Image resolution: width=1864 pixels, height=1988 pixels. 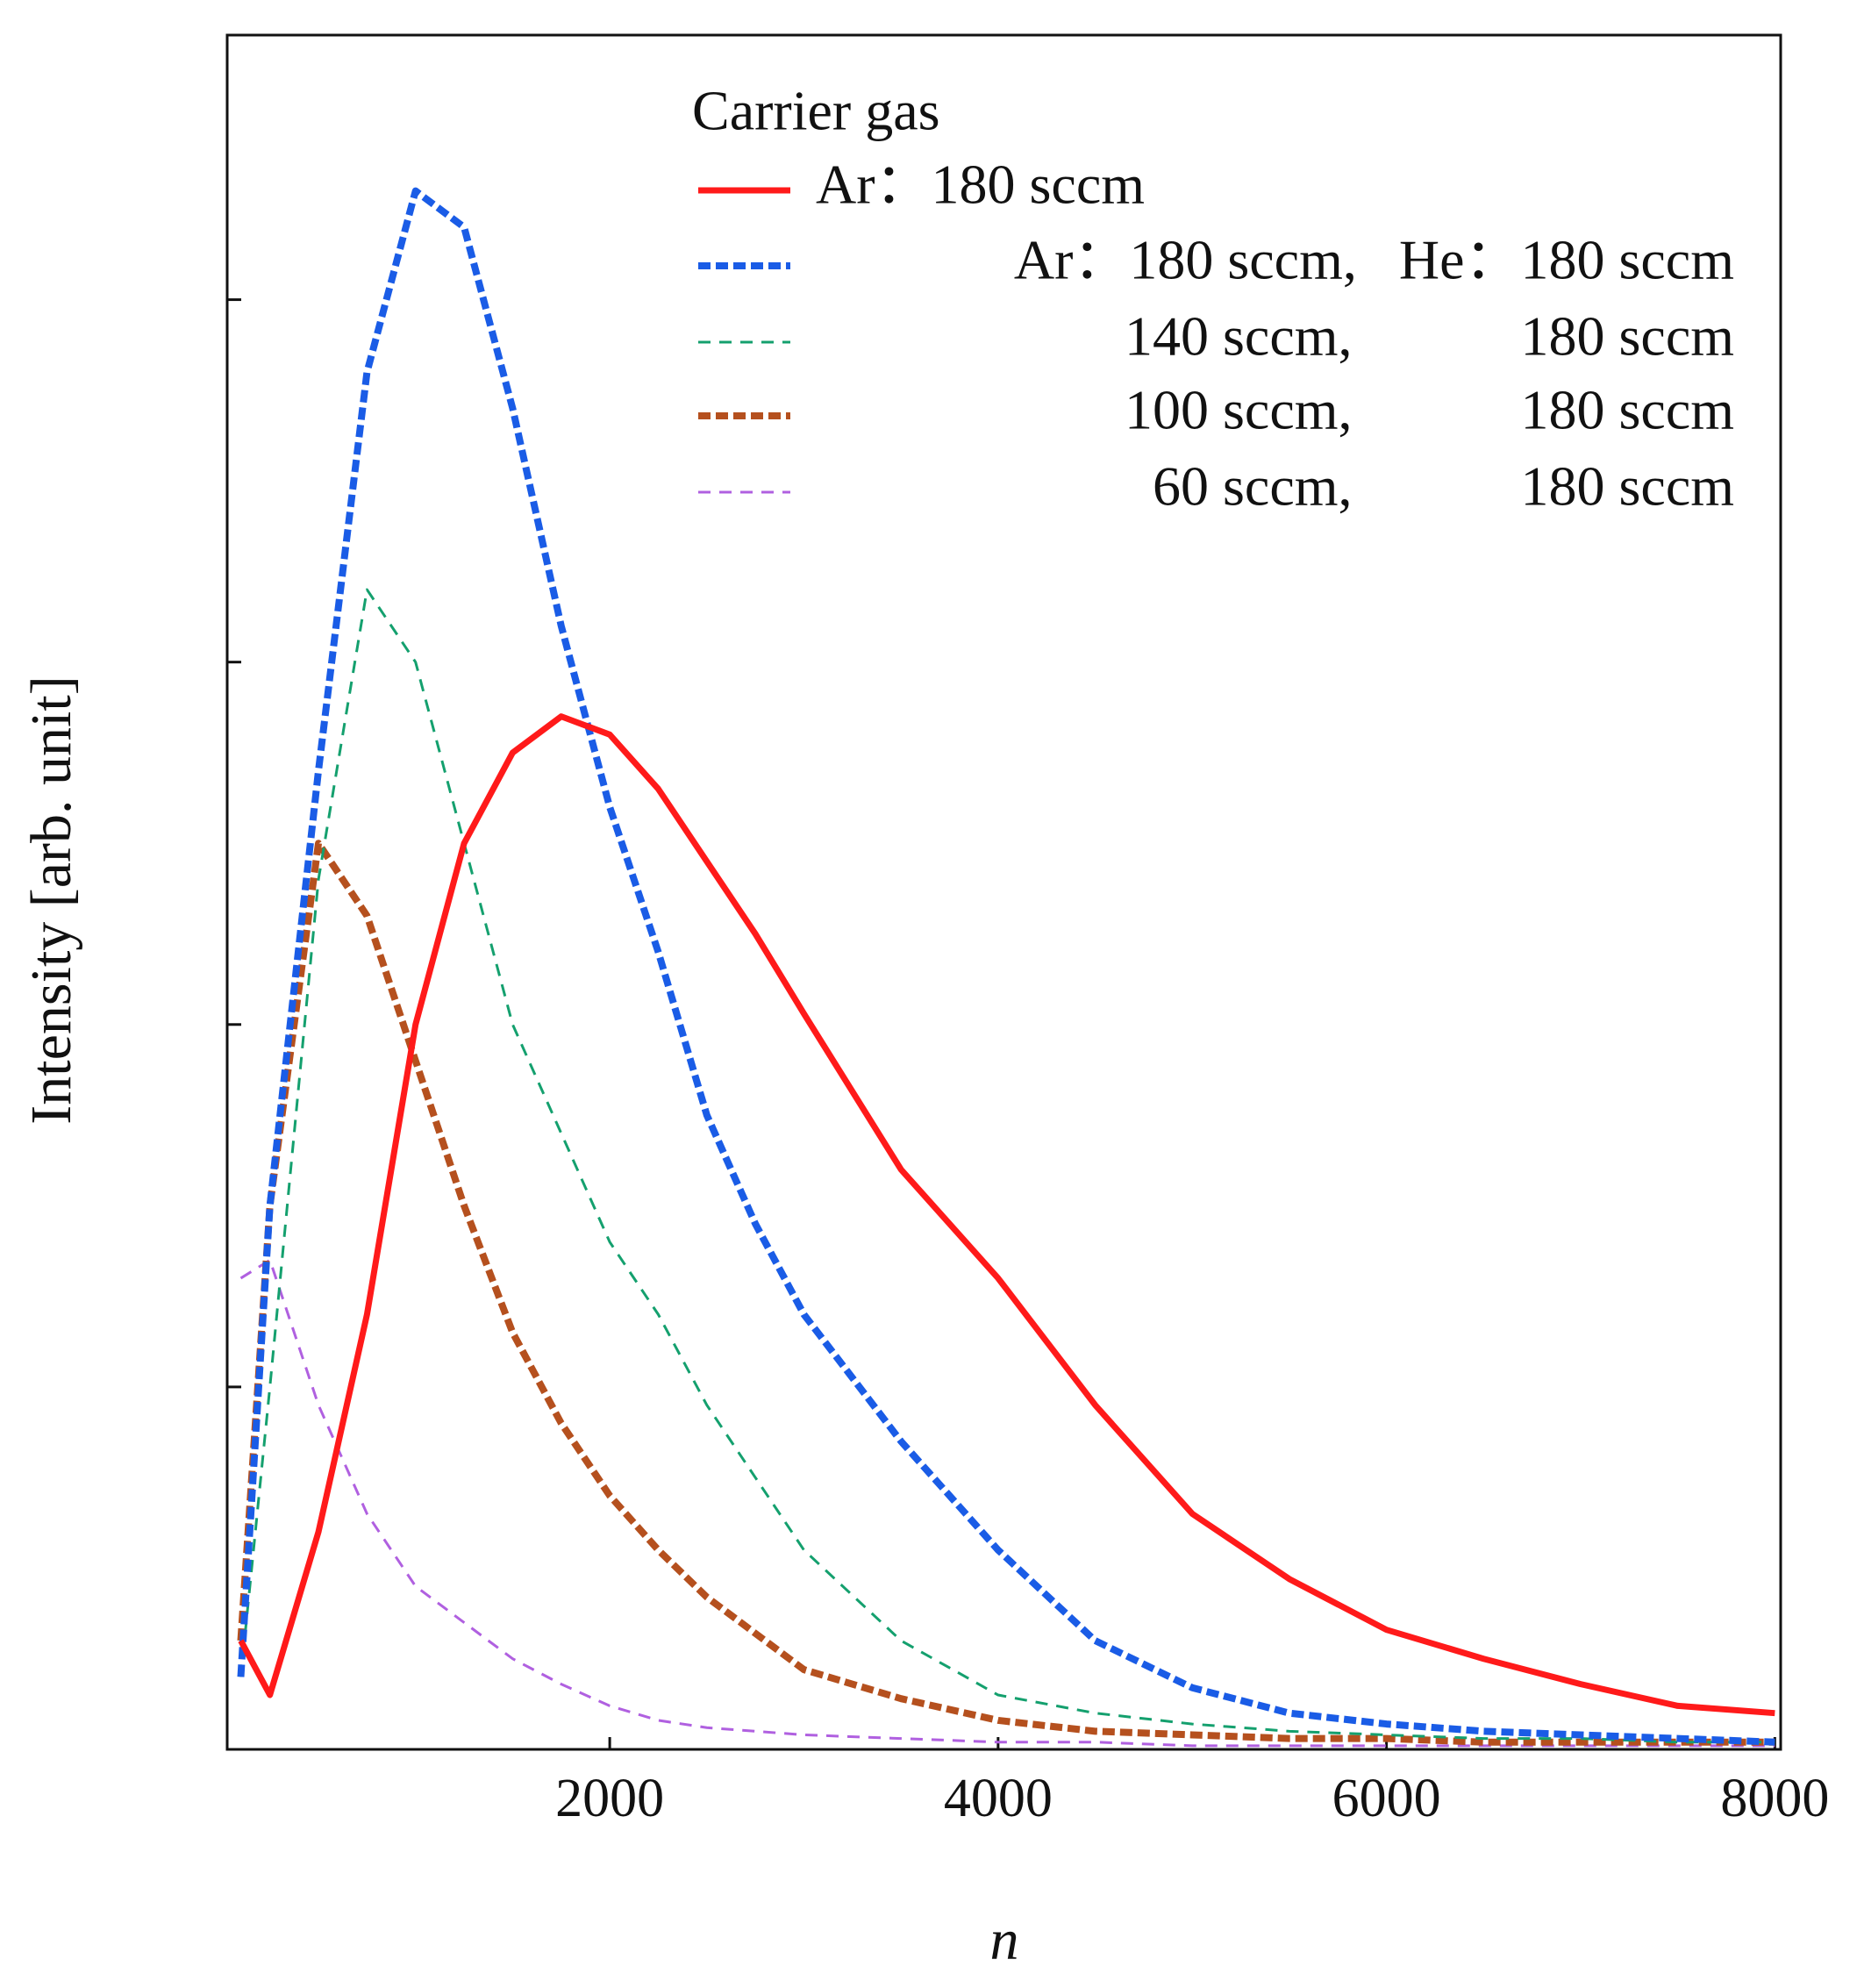 I want to click on legend-label: 140 sccm, 180 sccm, so click(x=1429, y=336).